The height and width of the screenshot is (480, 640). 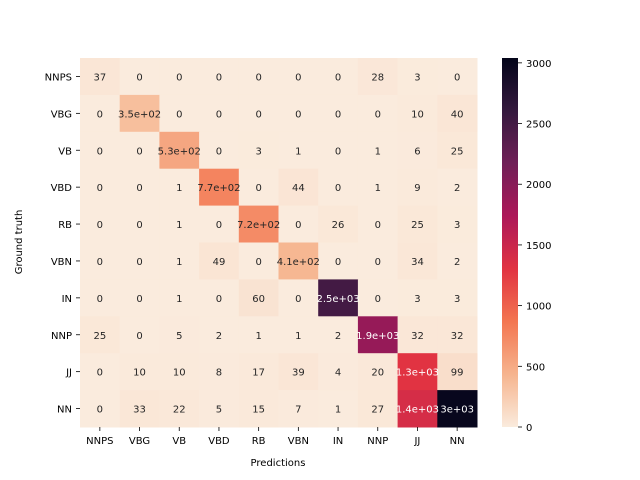 I want to click on cell-value-label: 4.1e+02, so click(x=298, y=262).